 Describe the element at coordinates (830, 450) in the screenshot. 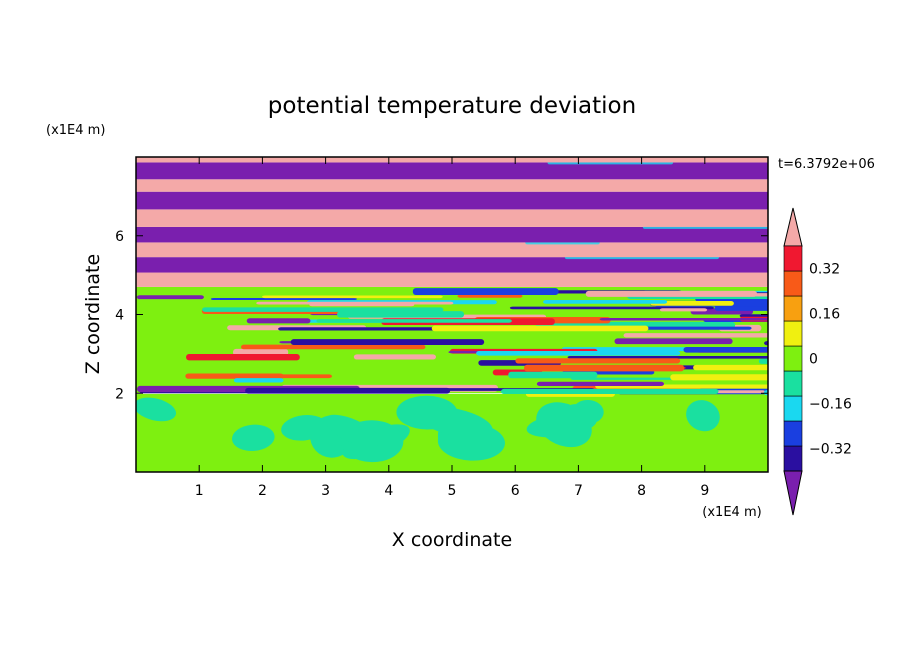

I see `colorbar-label: −0.32` at that location.